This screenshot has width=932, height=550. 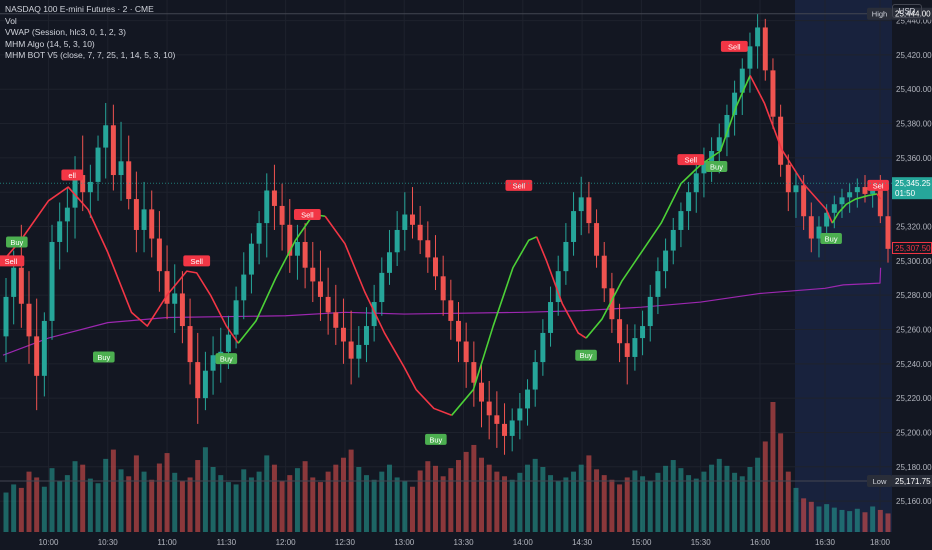 I want to click on signal-box, so click(x=104, y=357).